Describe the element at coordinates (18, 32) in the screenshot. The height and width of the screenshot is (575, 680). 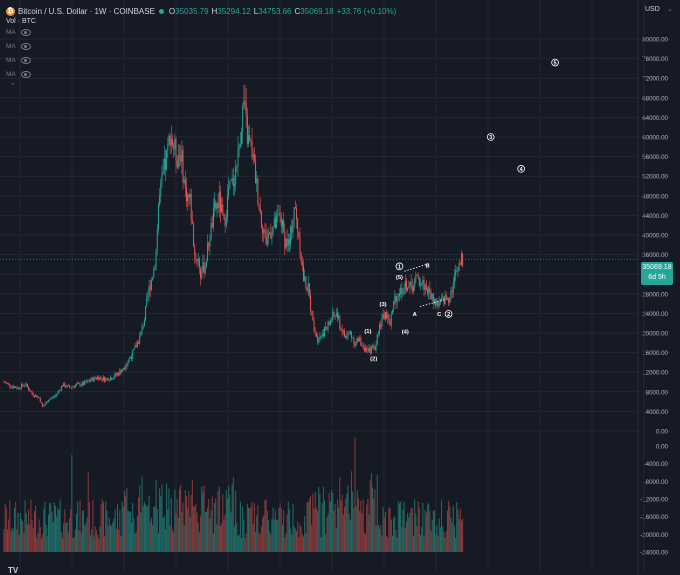
I see `ma-indicator-1: MA` at that location.